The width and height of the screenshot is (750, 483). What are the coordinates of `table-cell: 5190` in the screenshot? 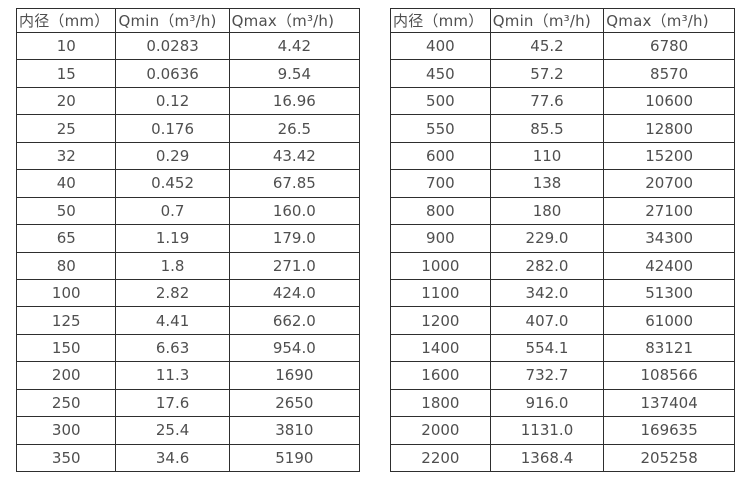 It's located at (294, 458).